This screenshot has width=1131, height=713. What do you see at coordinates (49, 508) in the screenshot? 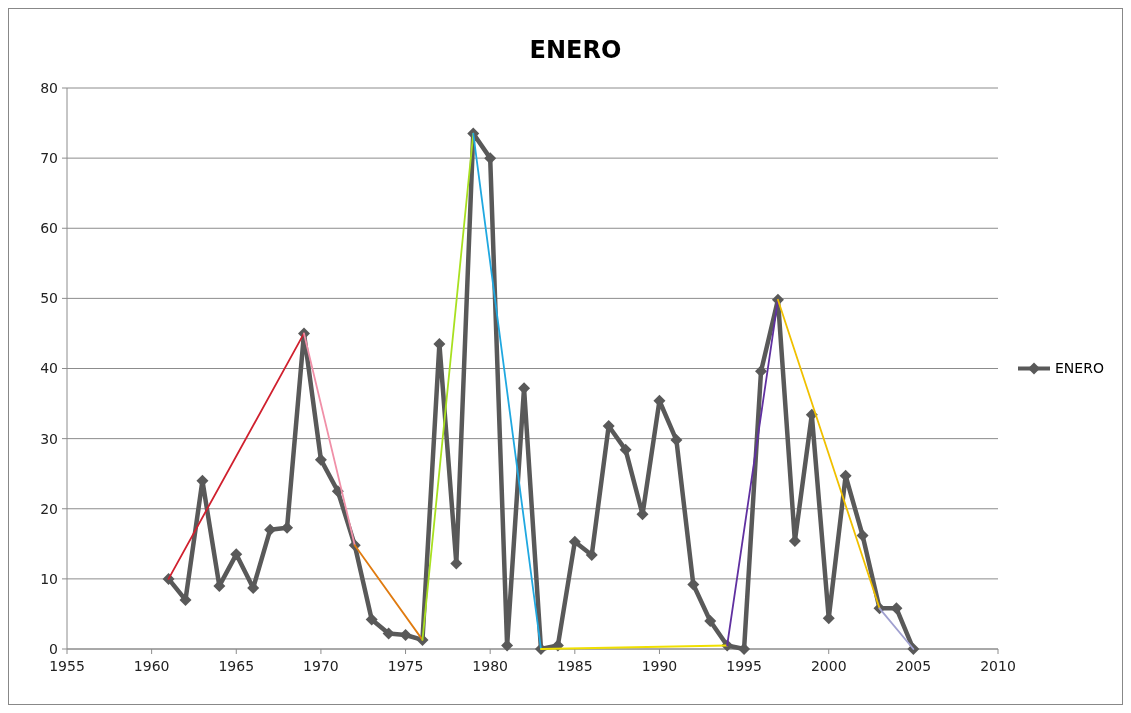
I see `y-tick-label: 20` at bounding box center [49, 508].